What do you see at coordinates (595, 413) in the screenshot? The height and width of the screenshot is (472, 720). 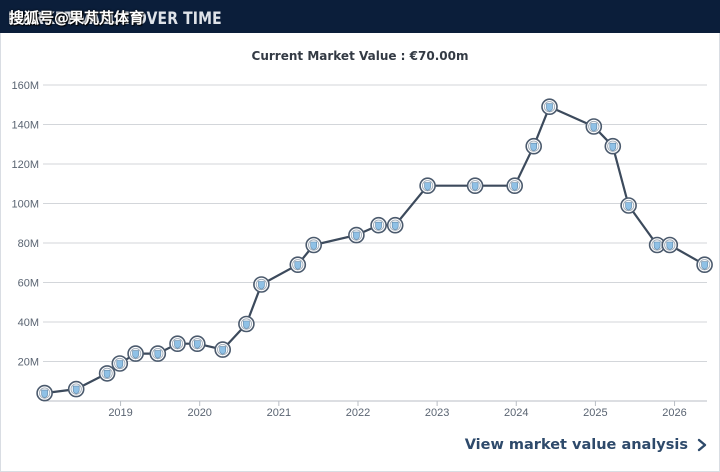 I see `x-tick-label: 2025` at bounding box center [595, 413].